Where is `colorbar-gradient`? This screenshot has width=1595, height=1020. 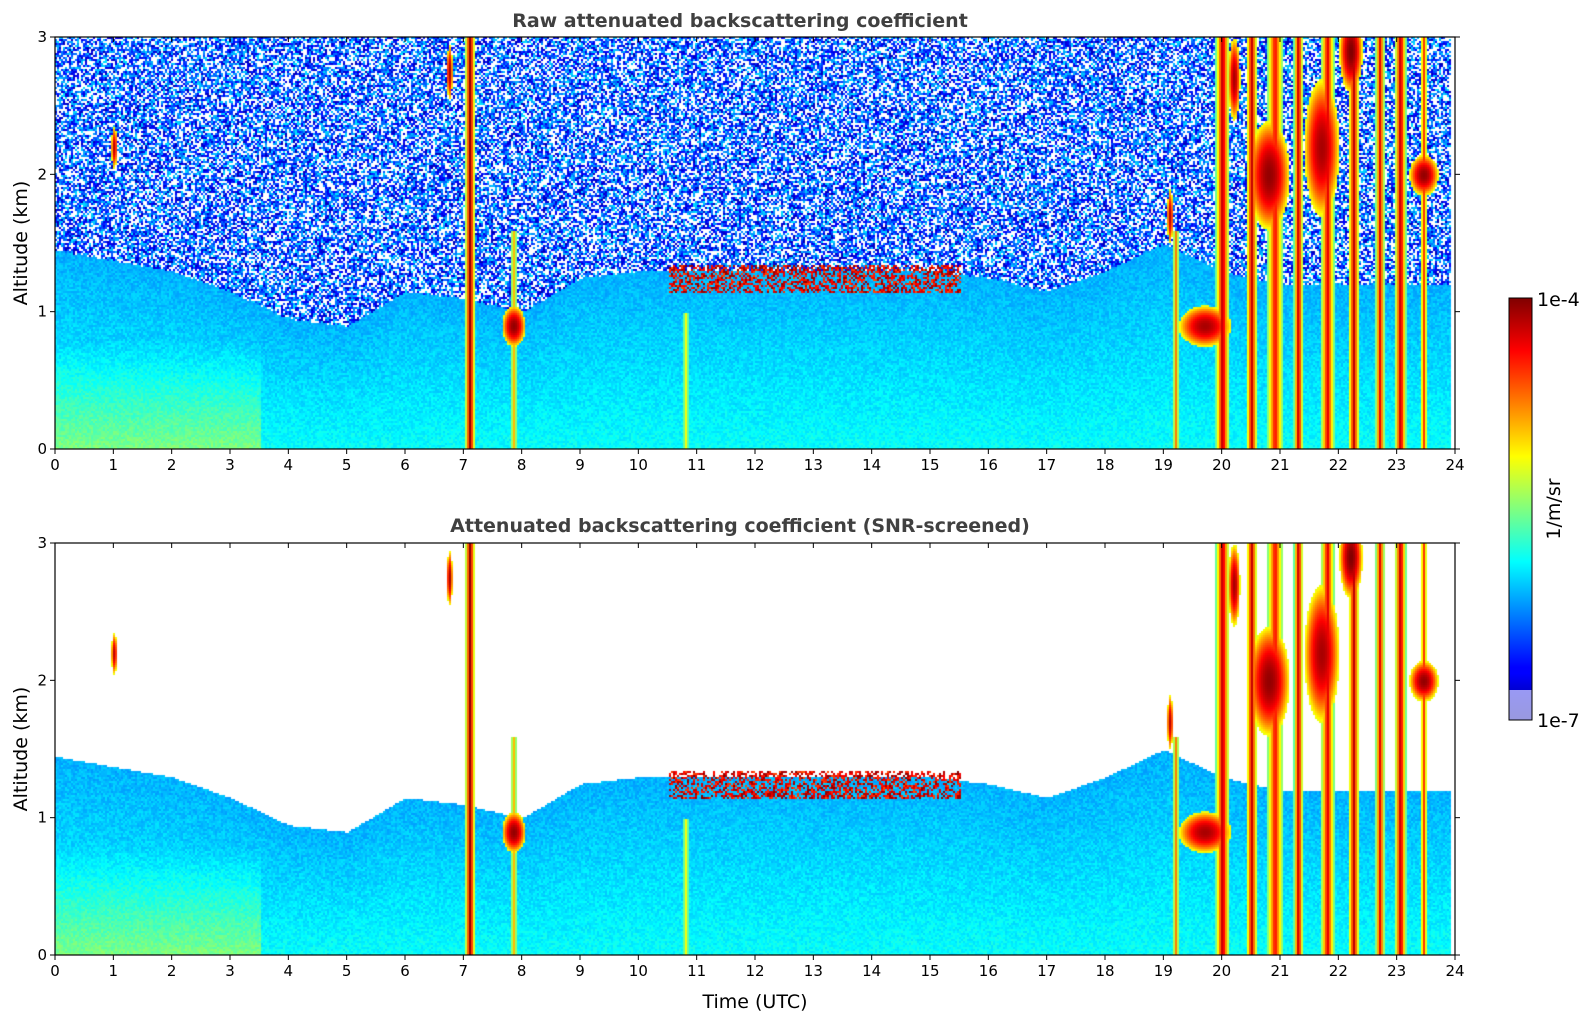
colorbar-gradient is located at coordinates (1520, 509).